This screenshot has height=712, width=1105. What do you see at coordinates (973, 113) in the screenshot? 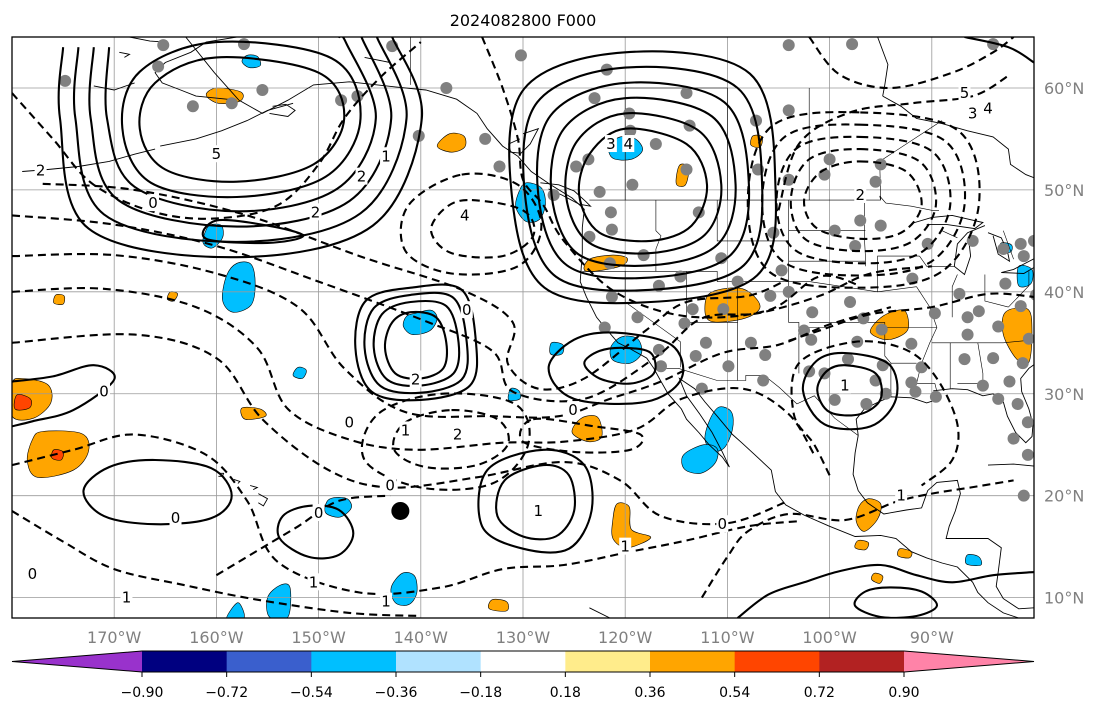
I see `contour-label: 3` at bounding box center [973, 113].